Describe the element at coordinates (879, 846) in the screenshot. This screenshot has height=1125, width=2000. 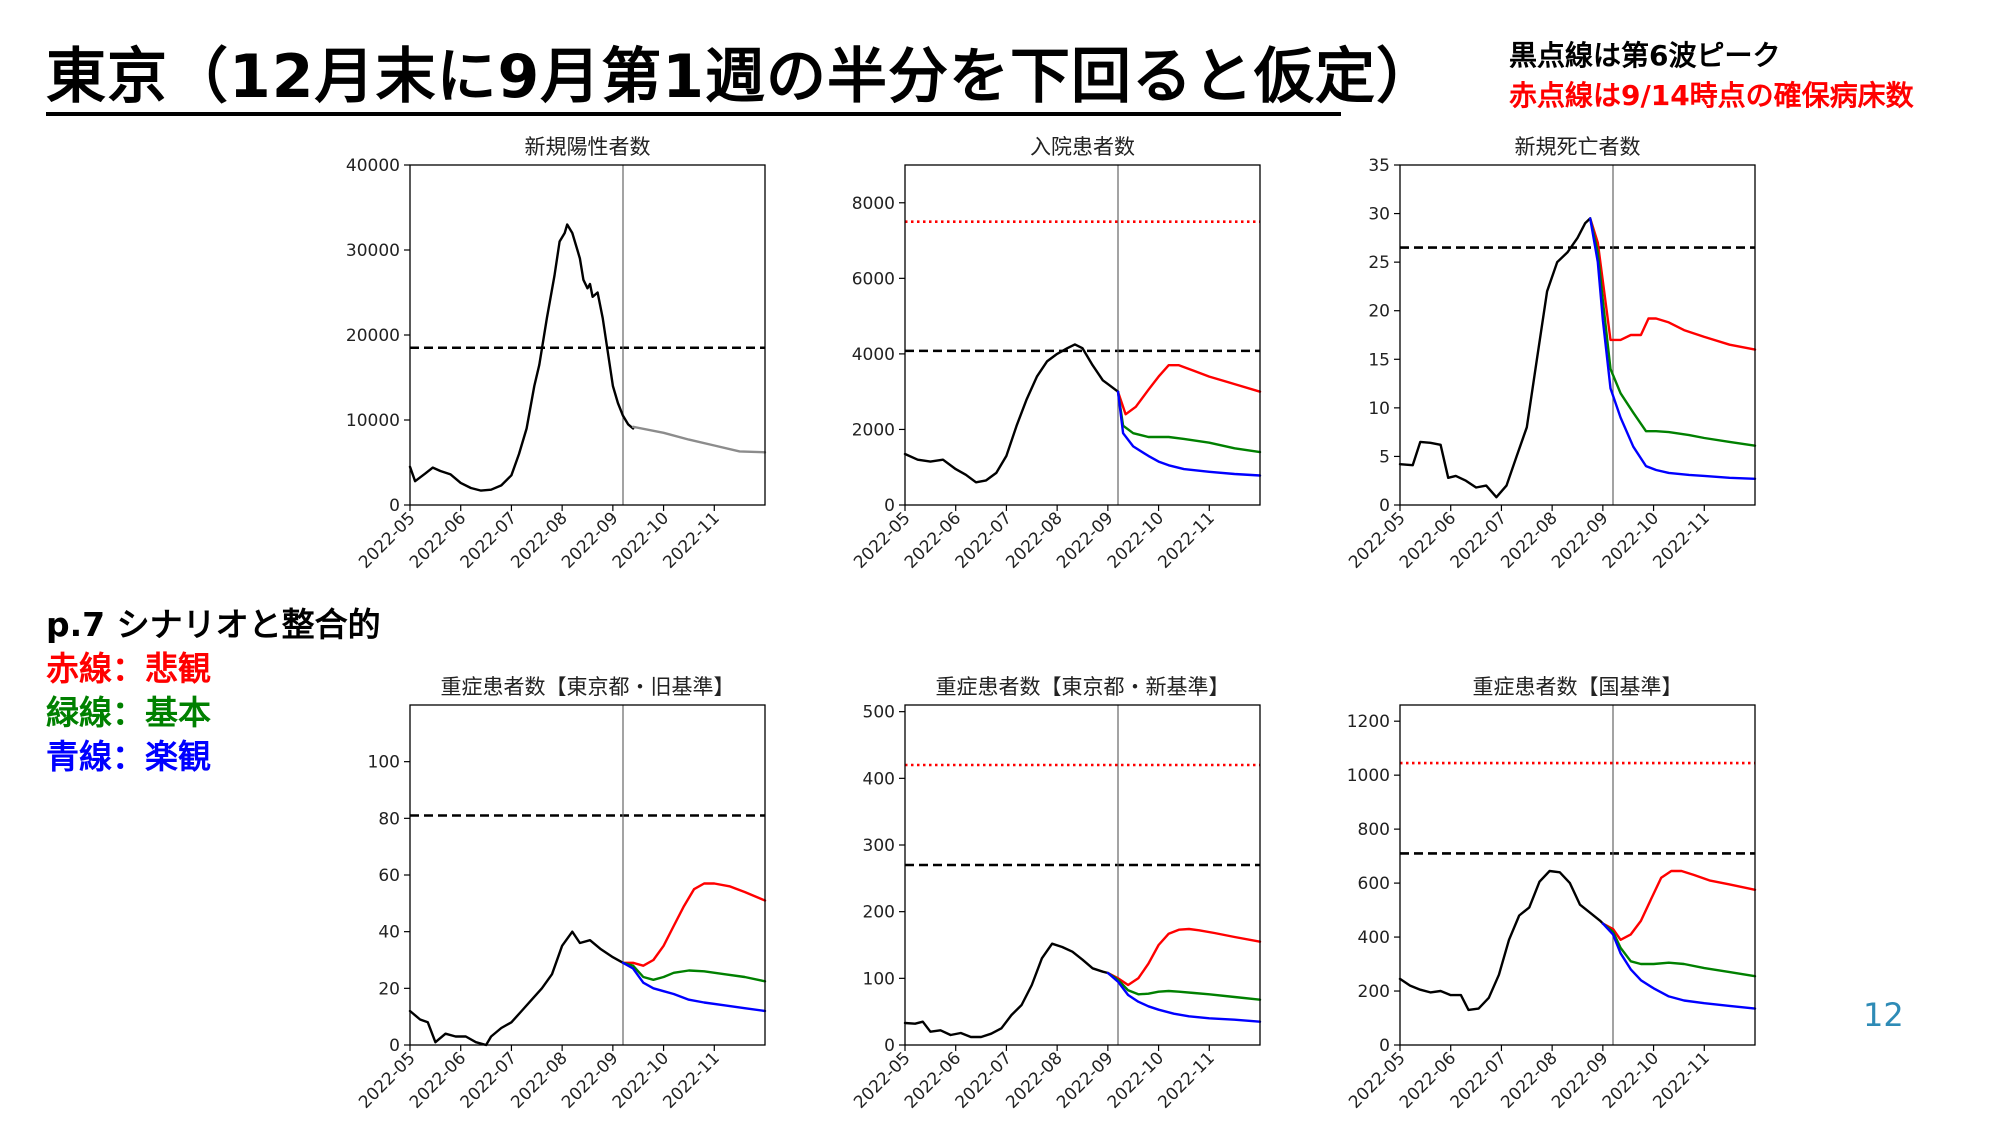
I see `y-tick-label: 300` at that location.